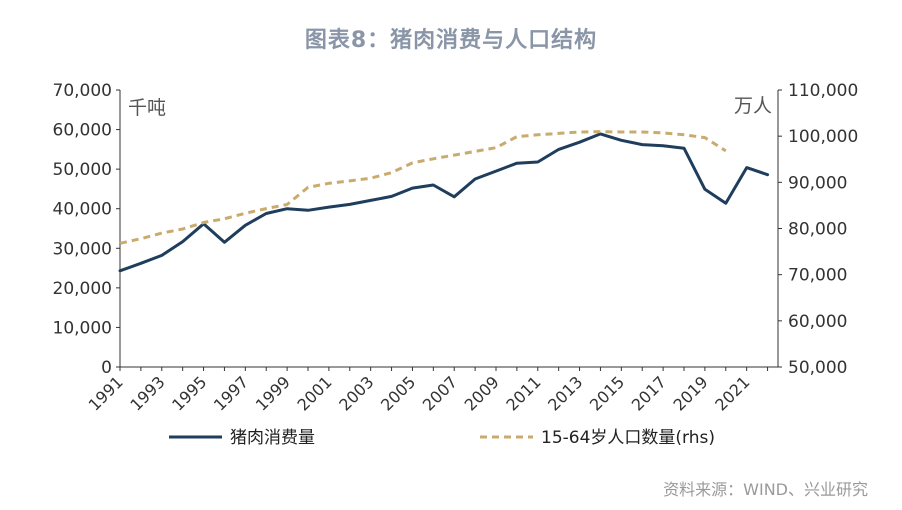 This screenshot has height=510, width=902. What do you see at coordinates (817, 276) in the screenshot?
I see `right-tick-label: 70,000` at bounding box center [817, 276].